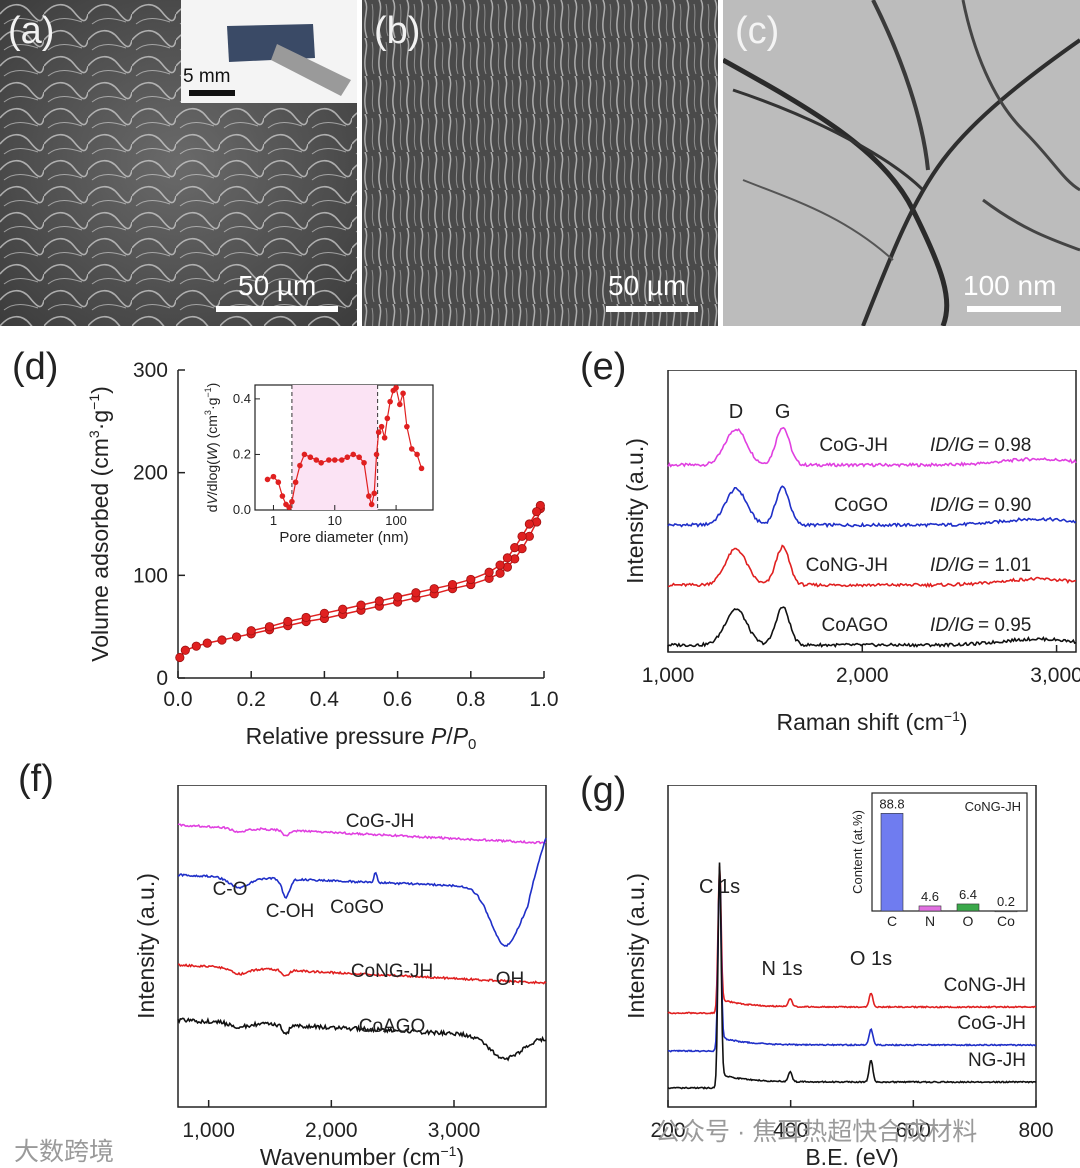 The width and height of the screenshot is (1080, 1168). Describe the element at coordinates (150, 575) in the screenshot. I see `y-tick-label: 100` at that location.